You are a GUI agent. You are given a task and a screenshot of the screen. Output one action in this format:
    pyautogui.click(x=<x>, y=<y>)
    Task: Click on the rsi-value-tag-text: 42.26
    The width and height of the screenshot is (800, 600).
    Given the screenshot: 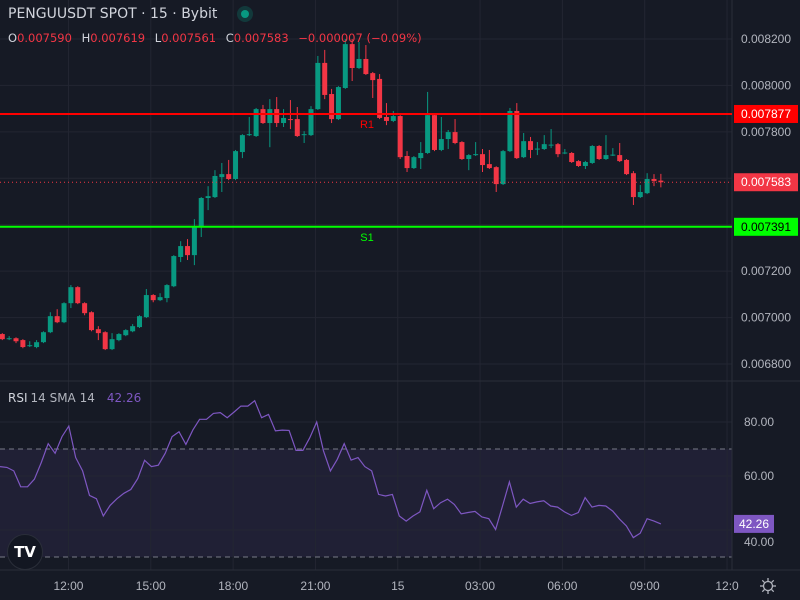 What is the action you would take?
    pyautogui.click(x=754, y=524)
    